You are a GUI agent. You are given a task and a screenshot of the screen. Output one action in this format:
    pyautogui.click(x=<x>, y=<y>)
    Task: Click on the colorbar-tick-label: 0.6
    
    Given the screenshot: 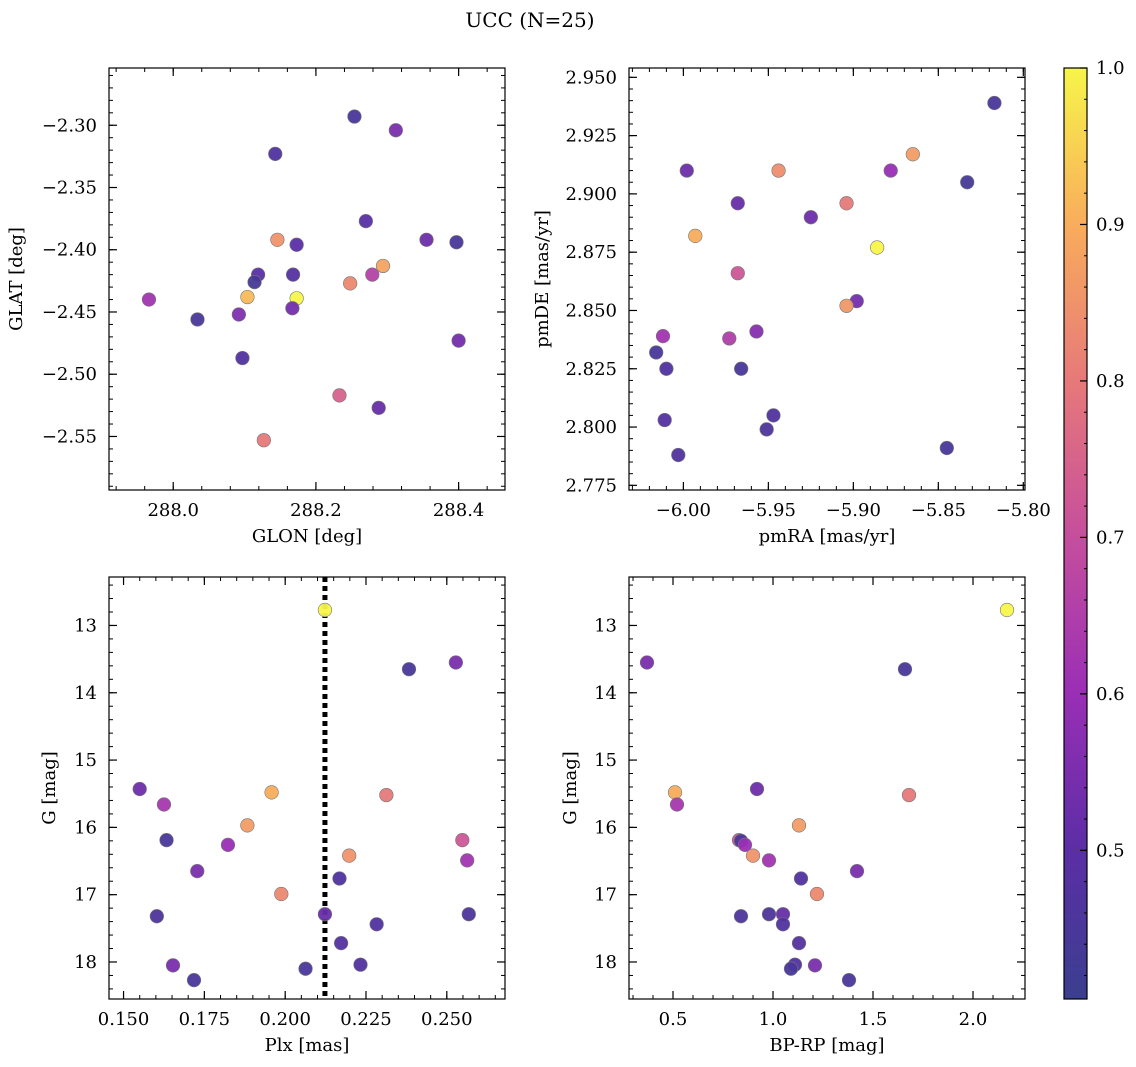 What is the action you would take?
    pyautogui.click(x=1110, y=694)
    